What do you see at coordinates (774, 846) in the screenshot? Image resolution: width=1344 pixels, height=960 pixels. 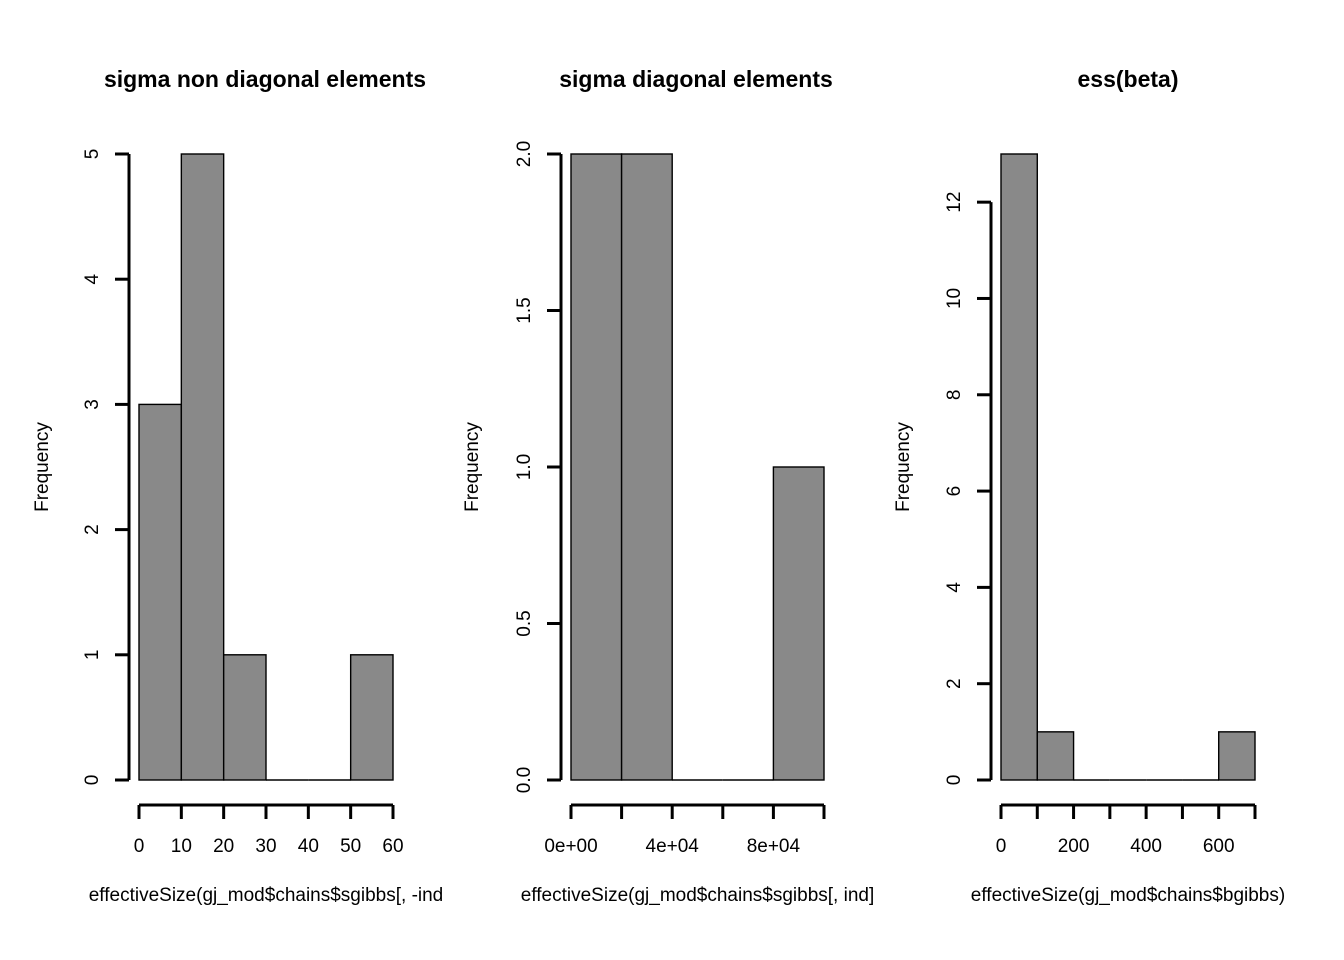 I see `x-tick-label: 8e+04` at bounding box center [774, 846].